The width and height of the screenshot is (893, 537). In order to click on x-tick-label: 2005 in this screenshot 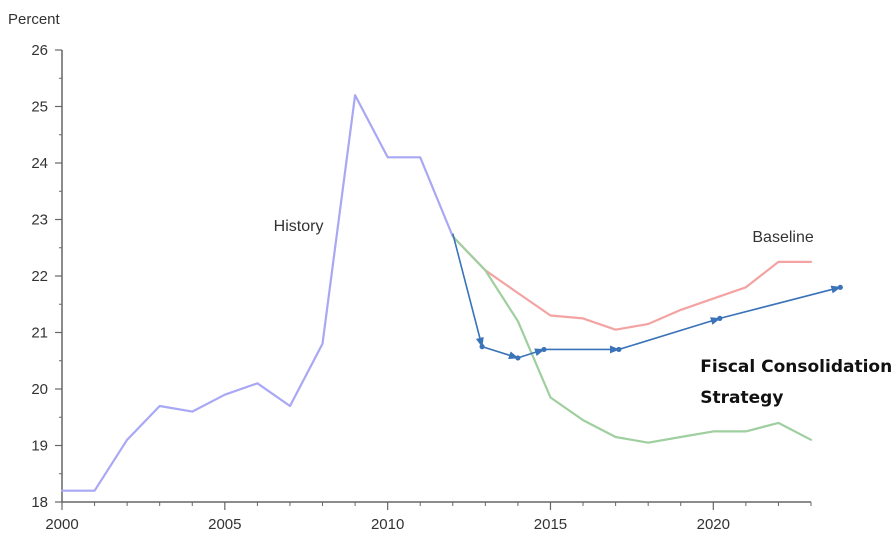, I will do `click(224, 524)`.